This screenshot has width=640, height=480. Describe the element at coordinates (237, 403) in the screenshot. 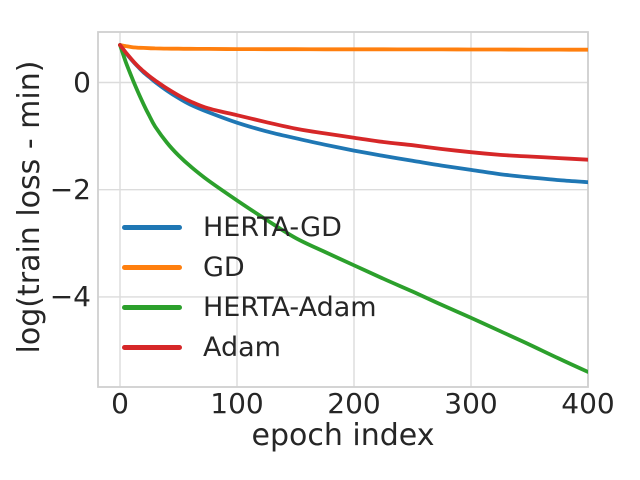

I see `x-tick-label-100: 100` at that location.